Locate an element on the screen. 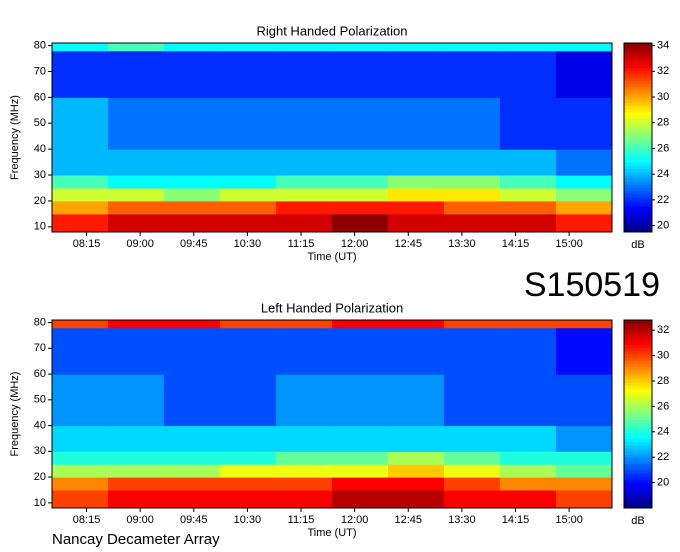 The width and height of the screenshot is (680, 552). colorbar-tick-label: 30 is located at coordinates (663, 355).